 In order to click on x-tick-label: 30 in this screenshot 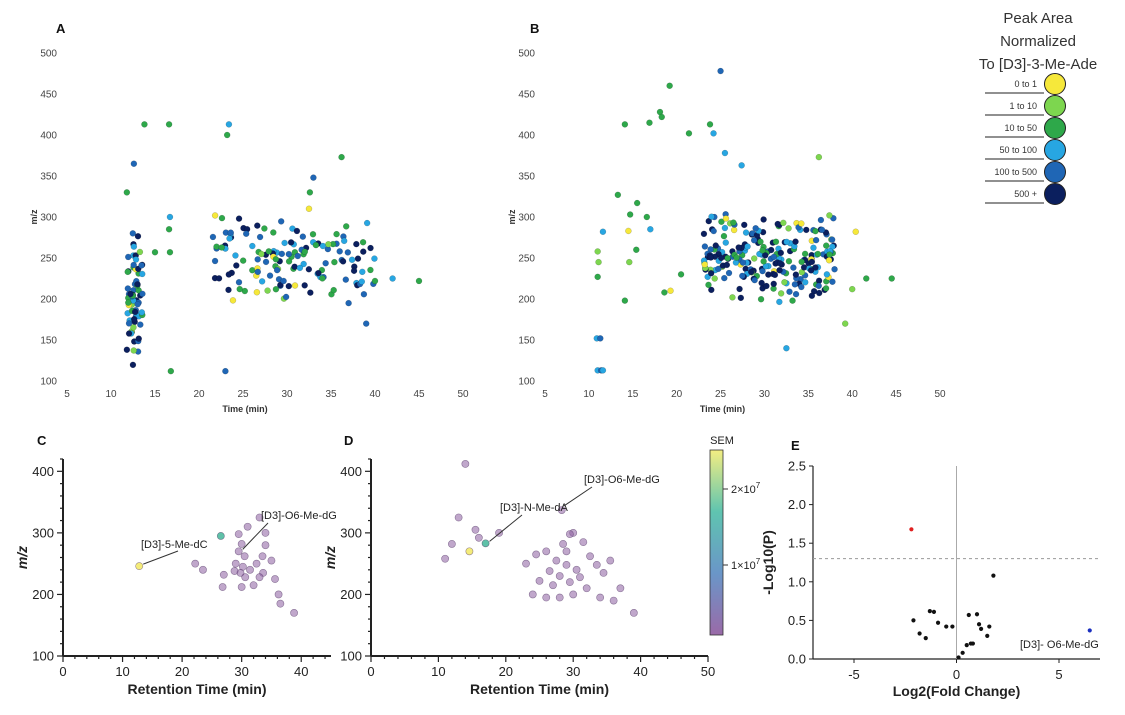, I will do `click(241, 671)`.